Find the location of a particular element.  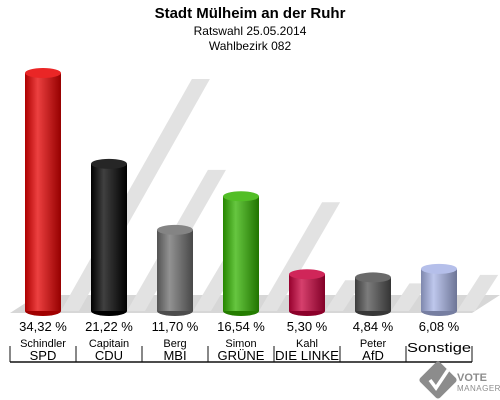

candidate-labels: Schindler Capitain Berg Simon Kahl Peter is located at coordinates (203, 344).